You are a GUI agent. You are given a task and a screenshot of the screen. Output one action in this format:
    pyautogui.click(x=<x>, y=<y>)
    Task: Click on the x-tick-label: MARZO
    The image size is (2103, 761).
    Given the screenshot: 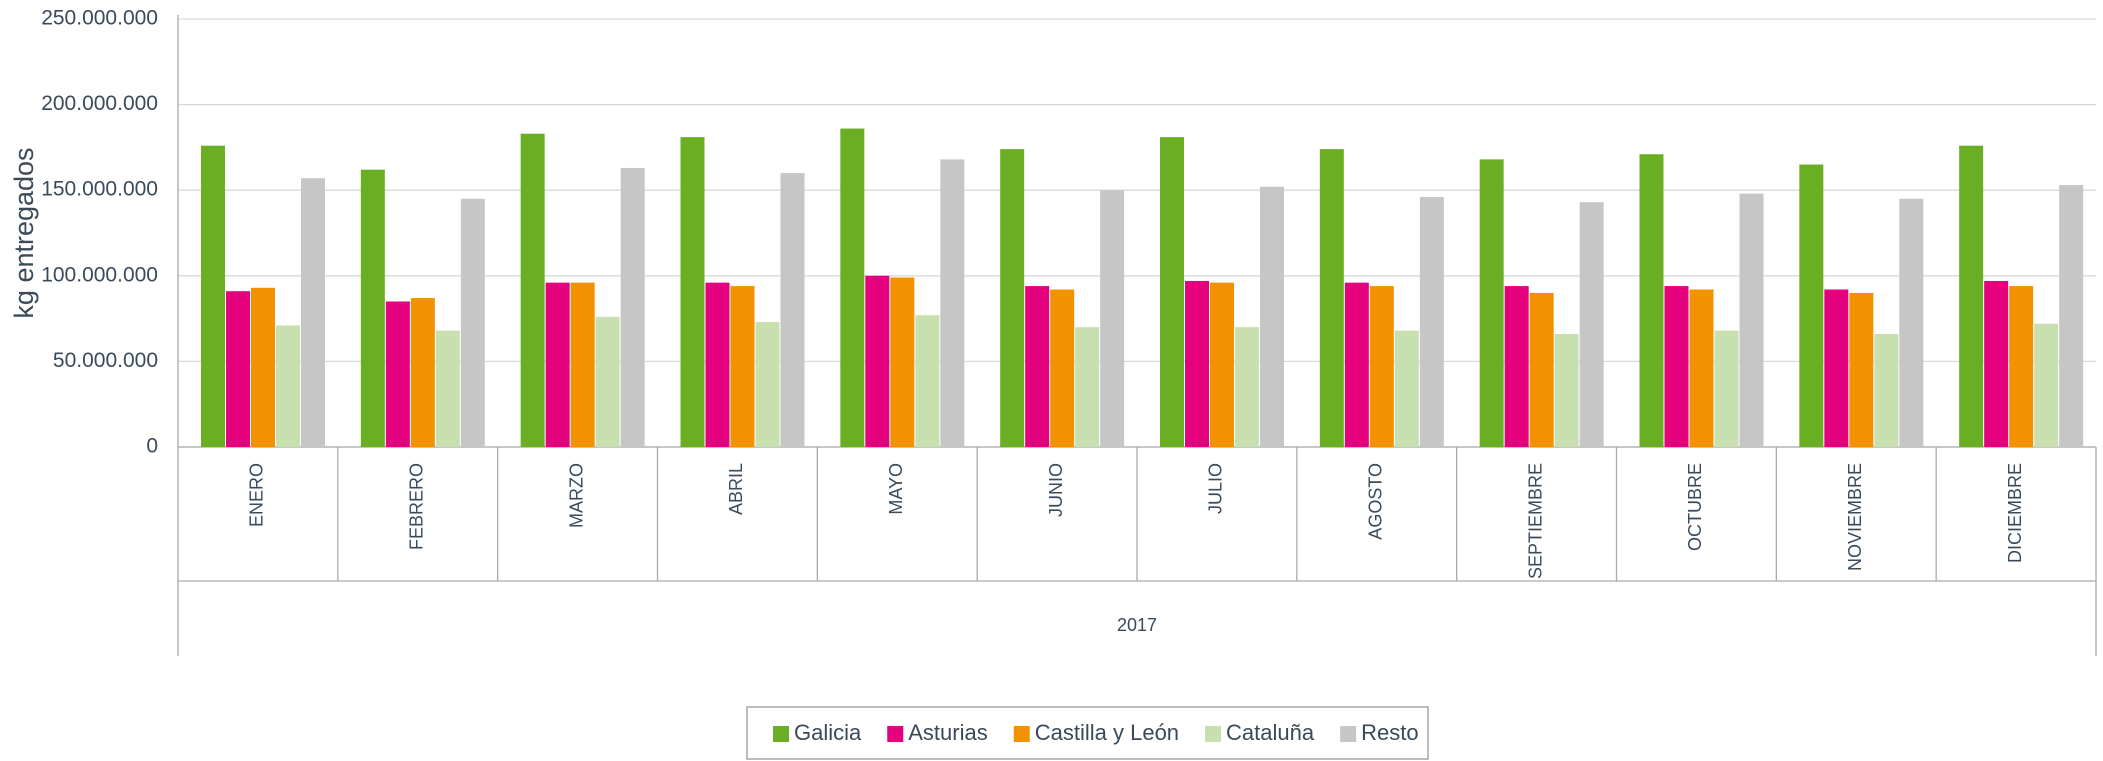 What is the action you would take?
    pyautogui.click(x=576, y=495)
    